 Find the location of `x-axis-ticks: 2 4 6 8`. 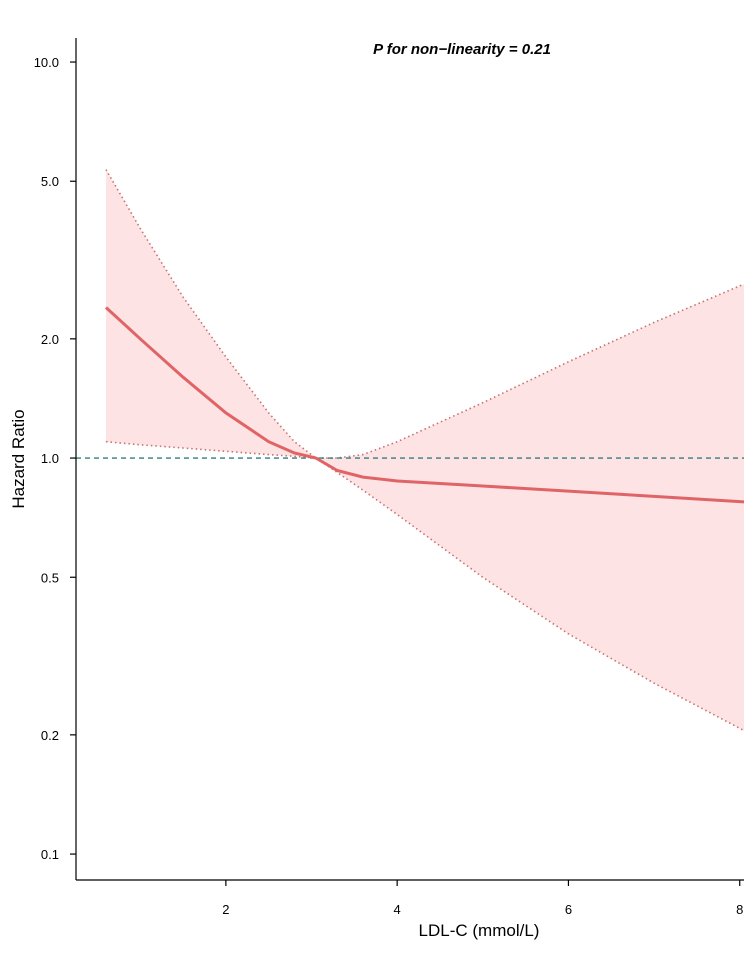

x-axis-ticks: 2 4 6 8 is located at coordinates (482, 898).